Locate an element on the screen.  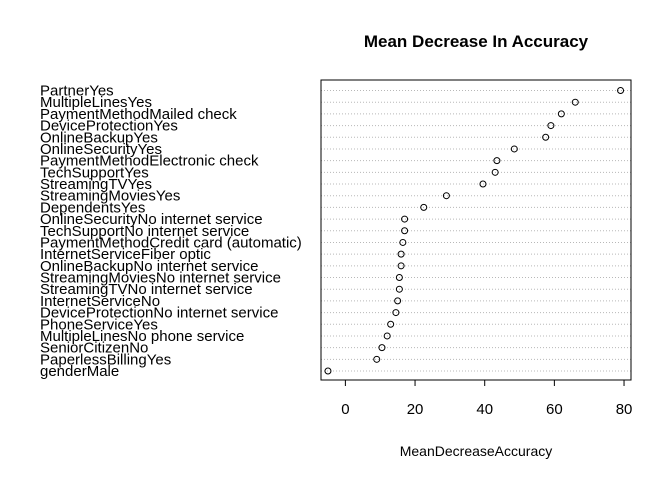
x-tick-label: 60 is located at coordinates (554, 409).